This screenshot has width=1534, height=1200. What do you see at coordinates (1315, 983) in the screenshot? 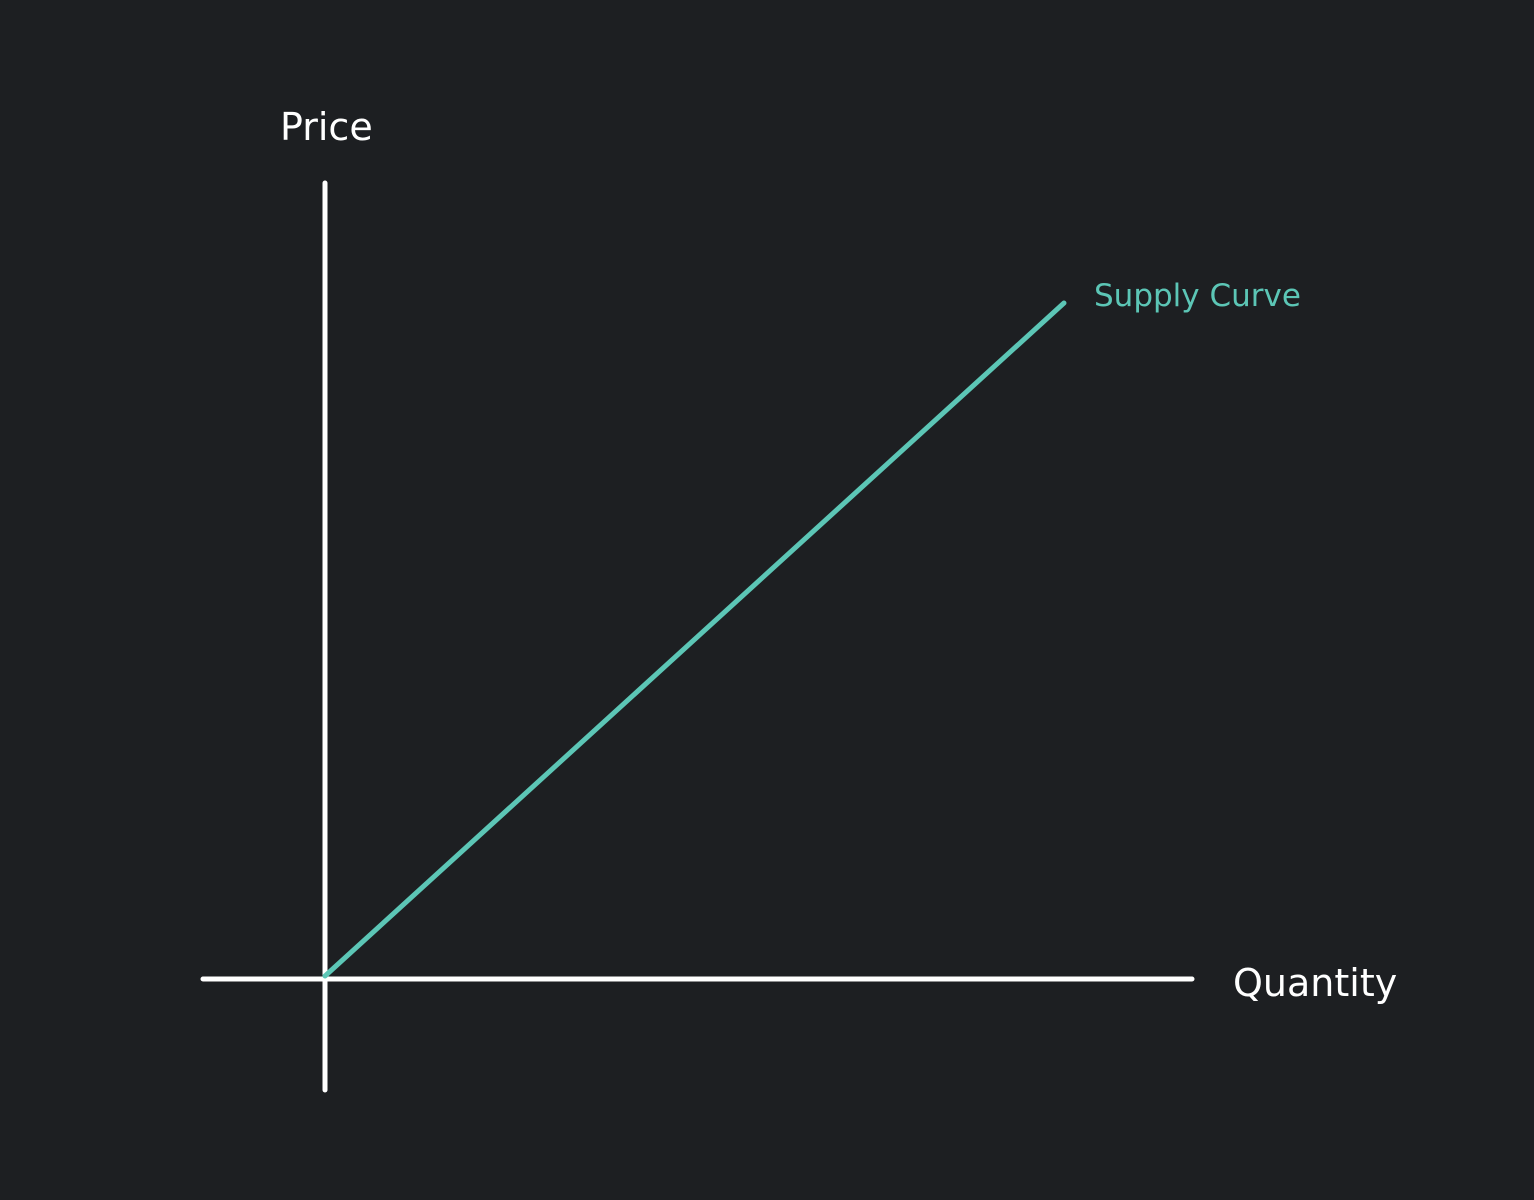
I see `x-axis-label: Quantity` at bounding box center [1315, 983].